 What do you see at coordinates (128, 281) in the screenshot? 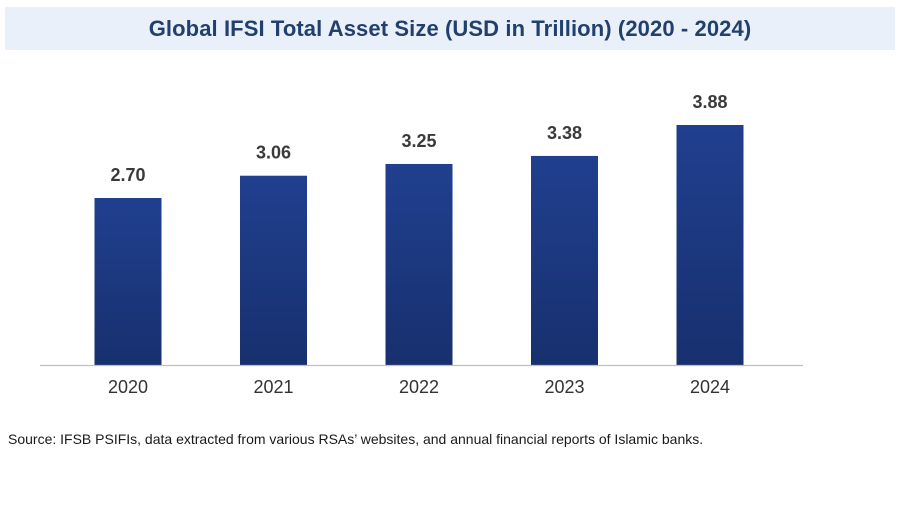
I see `bar-2020` at bounding box center [128, 281].